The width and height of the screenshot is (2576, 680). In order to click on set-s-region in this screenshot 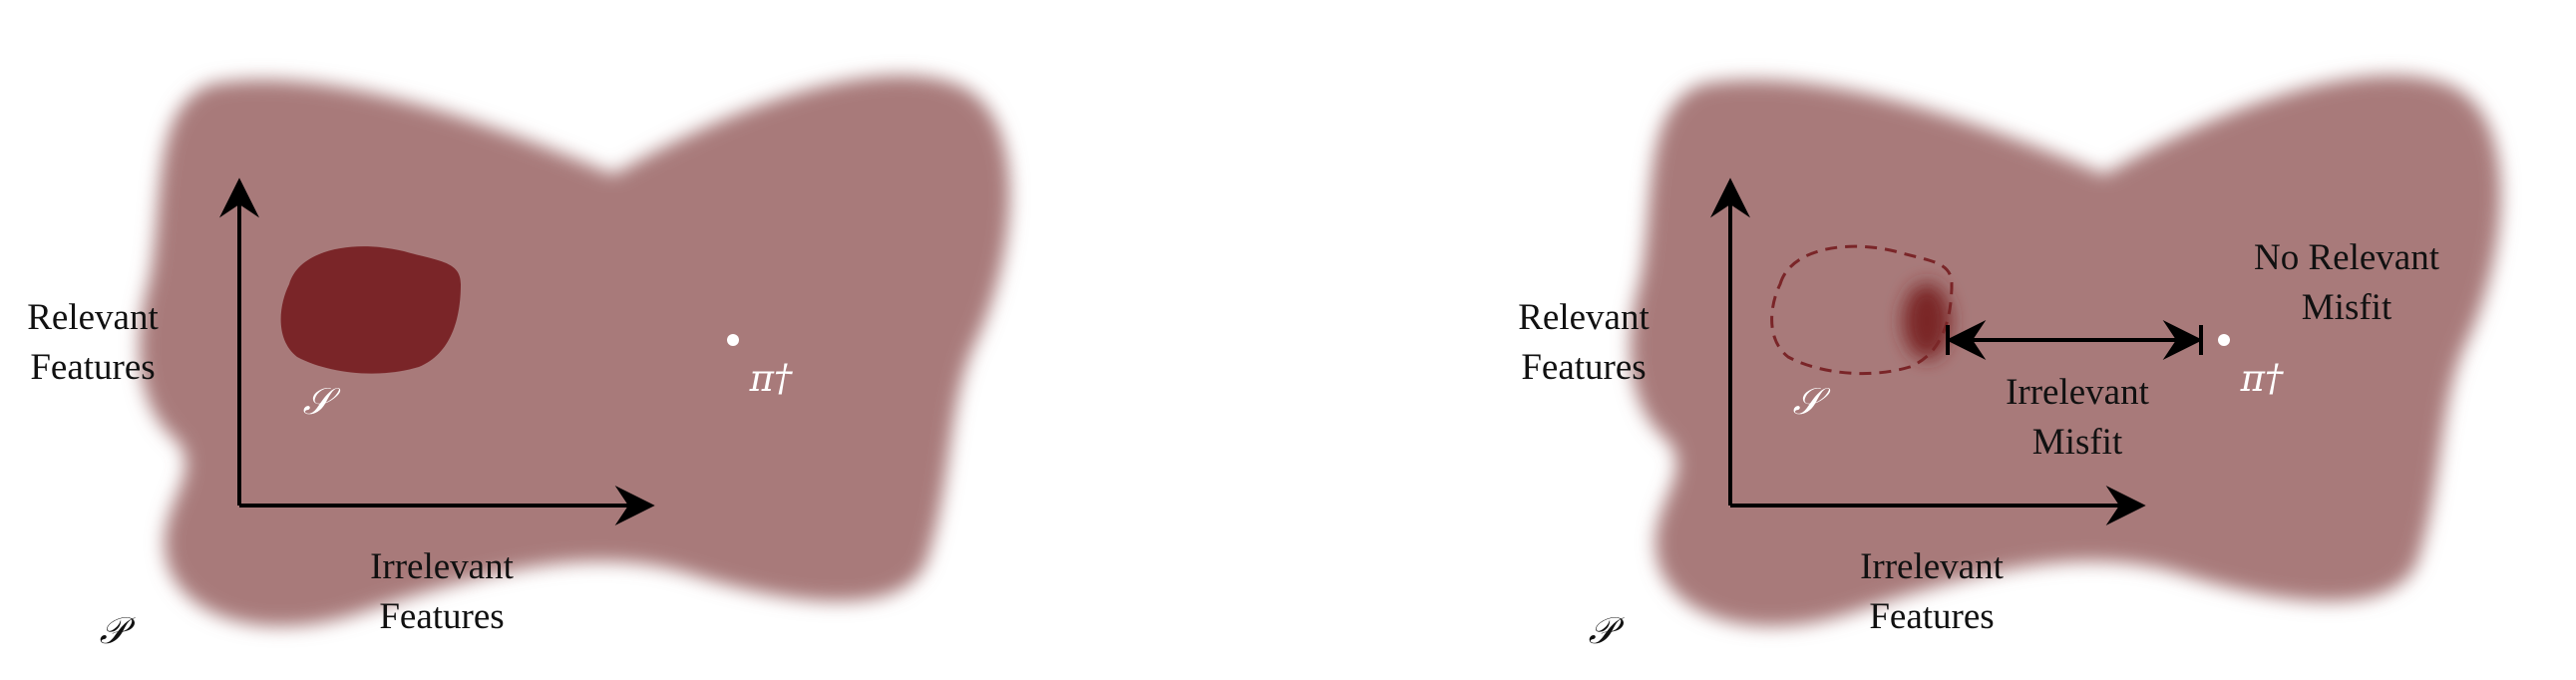, I will do `click(370, 310)`.